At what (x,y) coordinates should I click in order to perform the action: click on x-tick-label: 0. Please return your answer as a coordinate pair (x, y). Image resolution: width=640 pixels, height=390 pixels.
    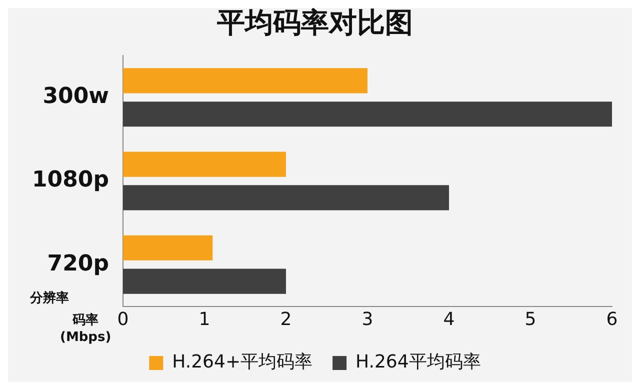
    Looking at the image, I should click on (123, 319).